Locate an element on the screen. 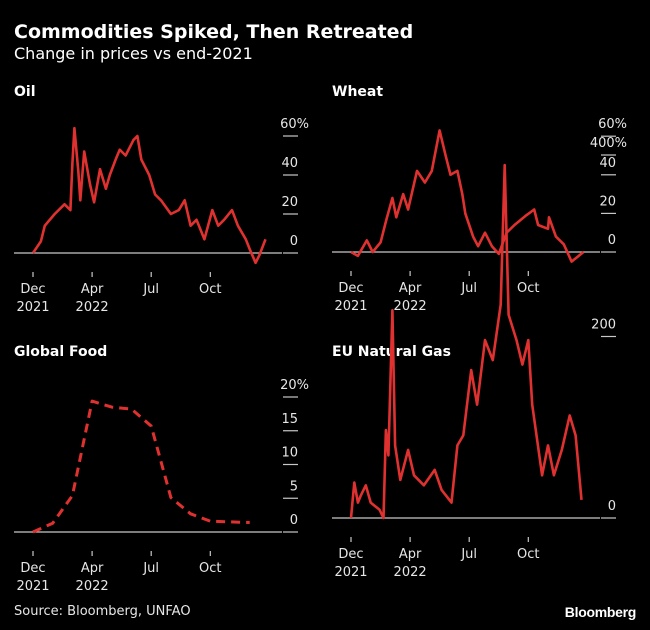 This screenshot has width=650, height=630. series-line-global-food is located at coordinates (141, 466).